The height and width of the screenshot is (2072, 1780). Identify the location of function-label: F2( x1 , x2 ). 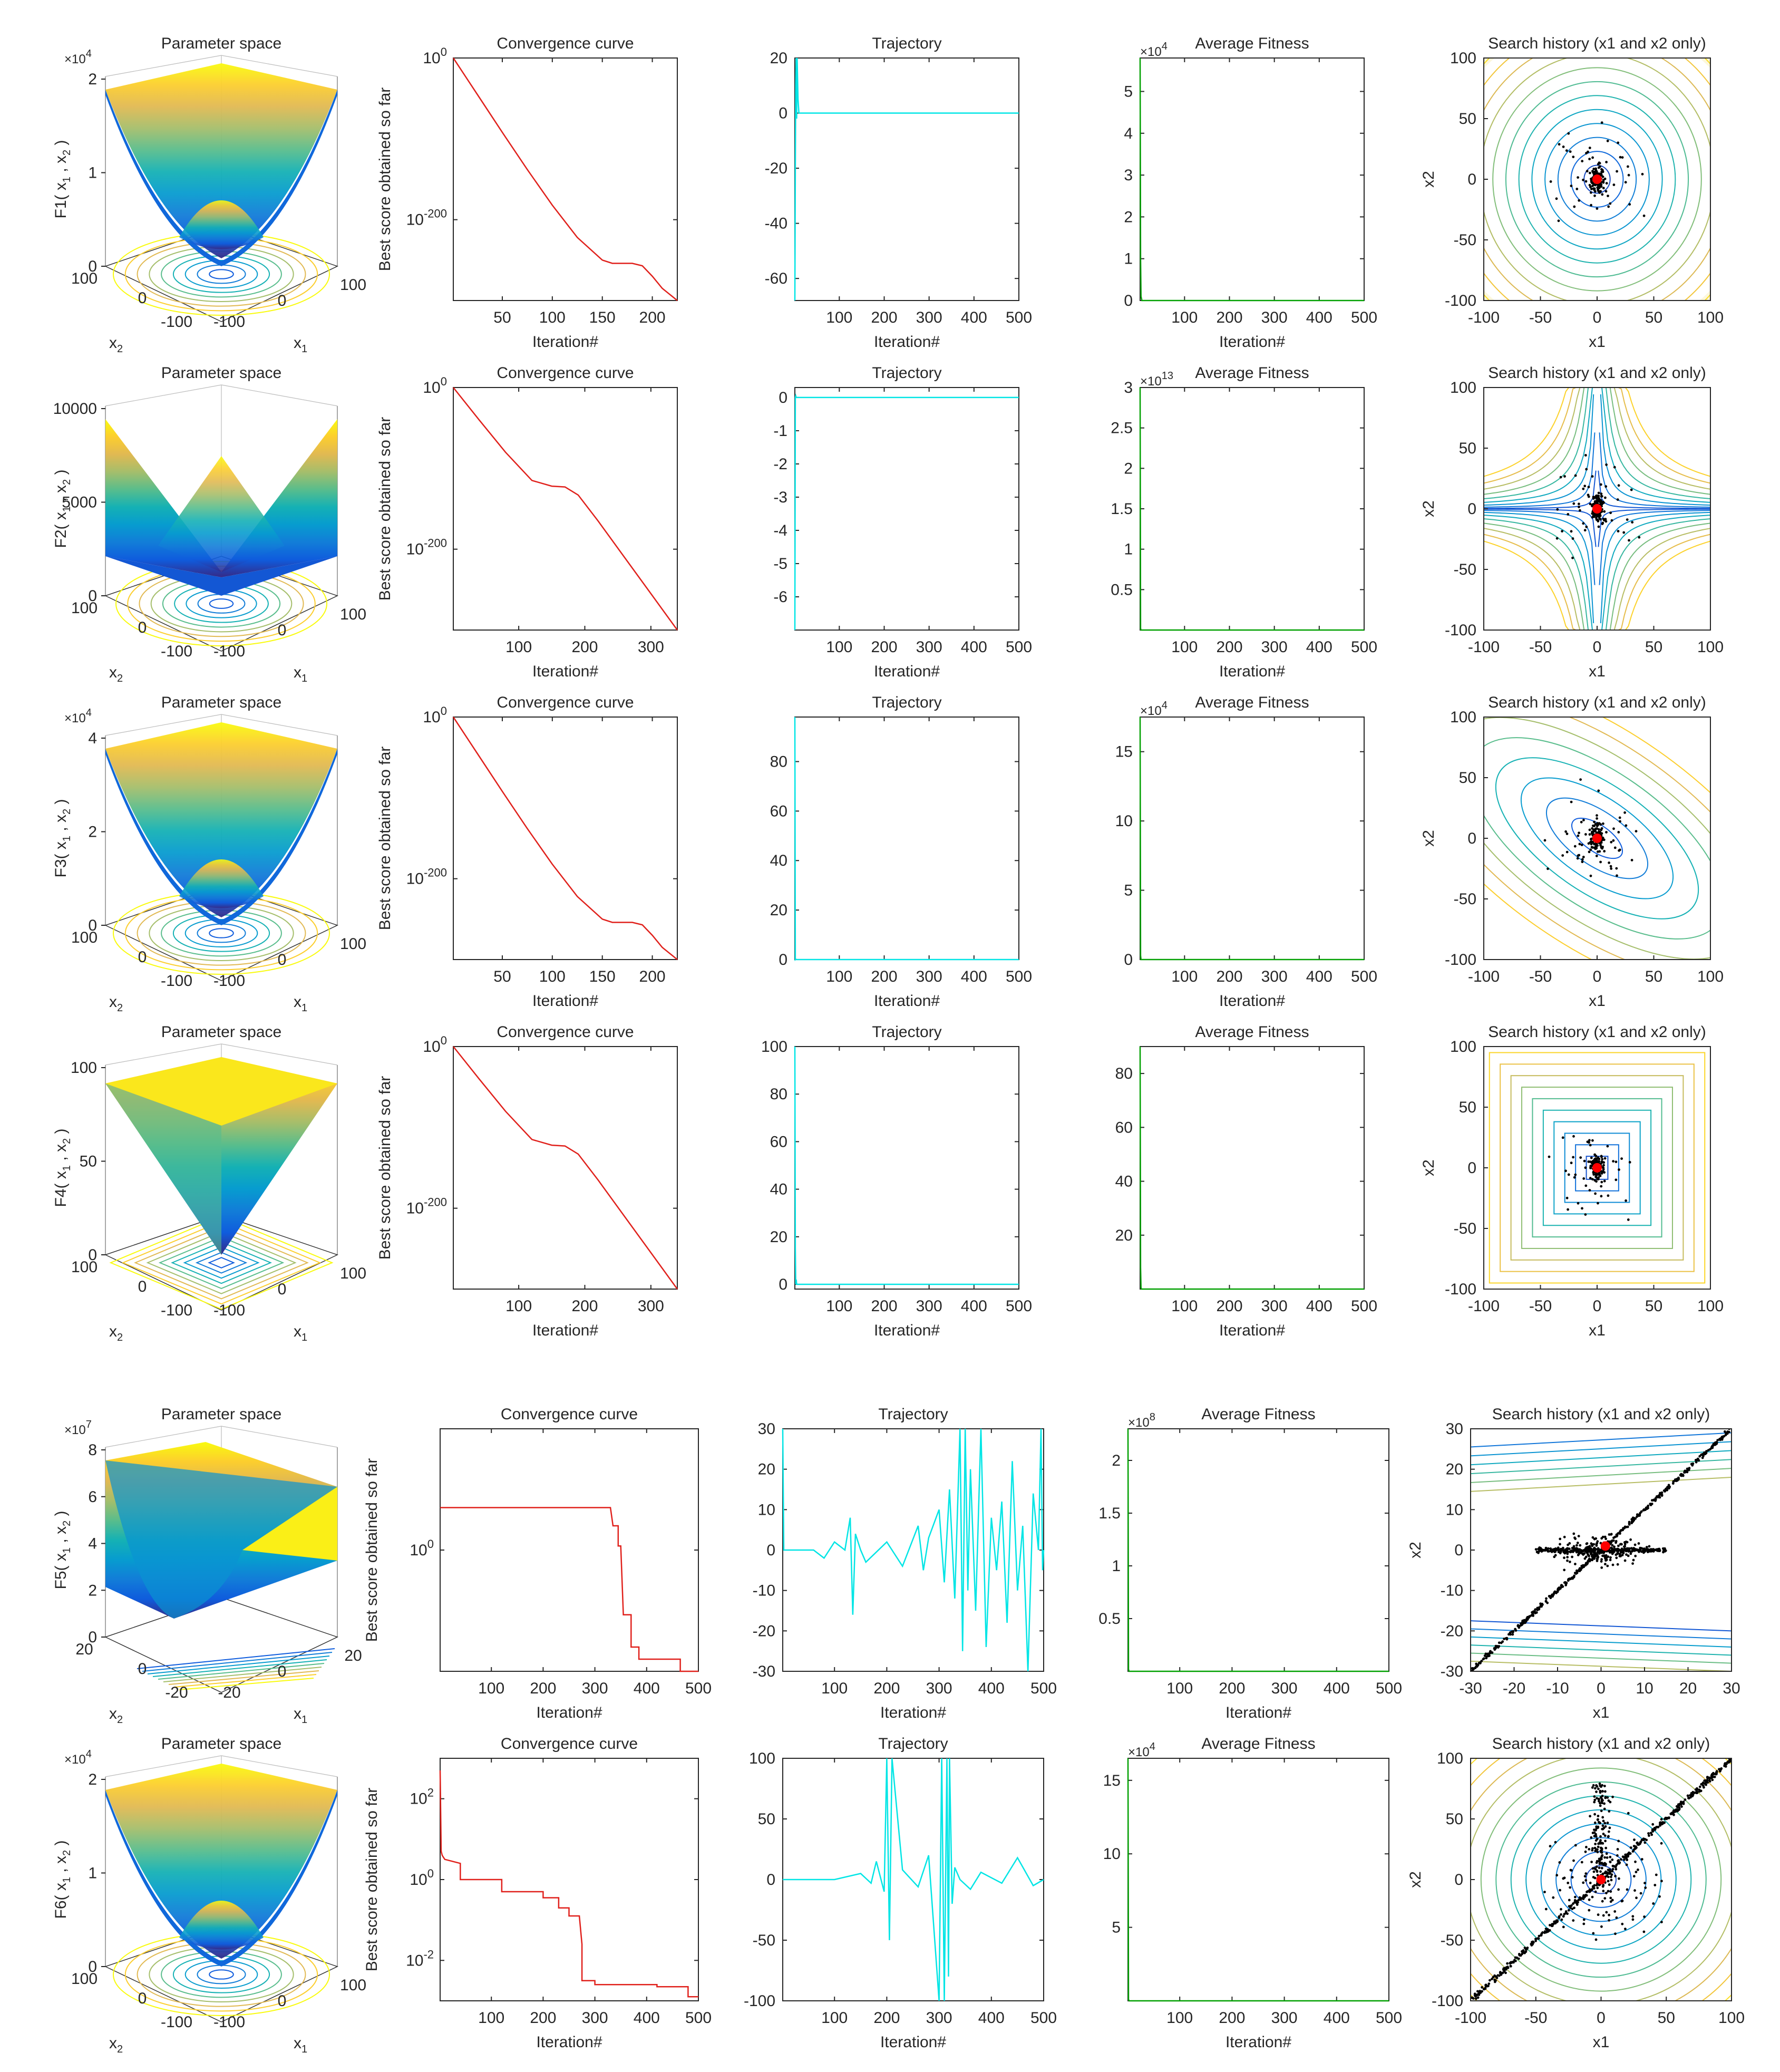
(62, 509).